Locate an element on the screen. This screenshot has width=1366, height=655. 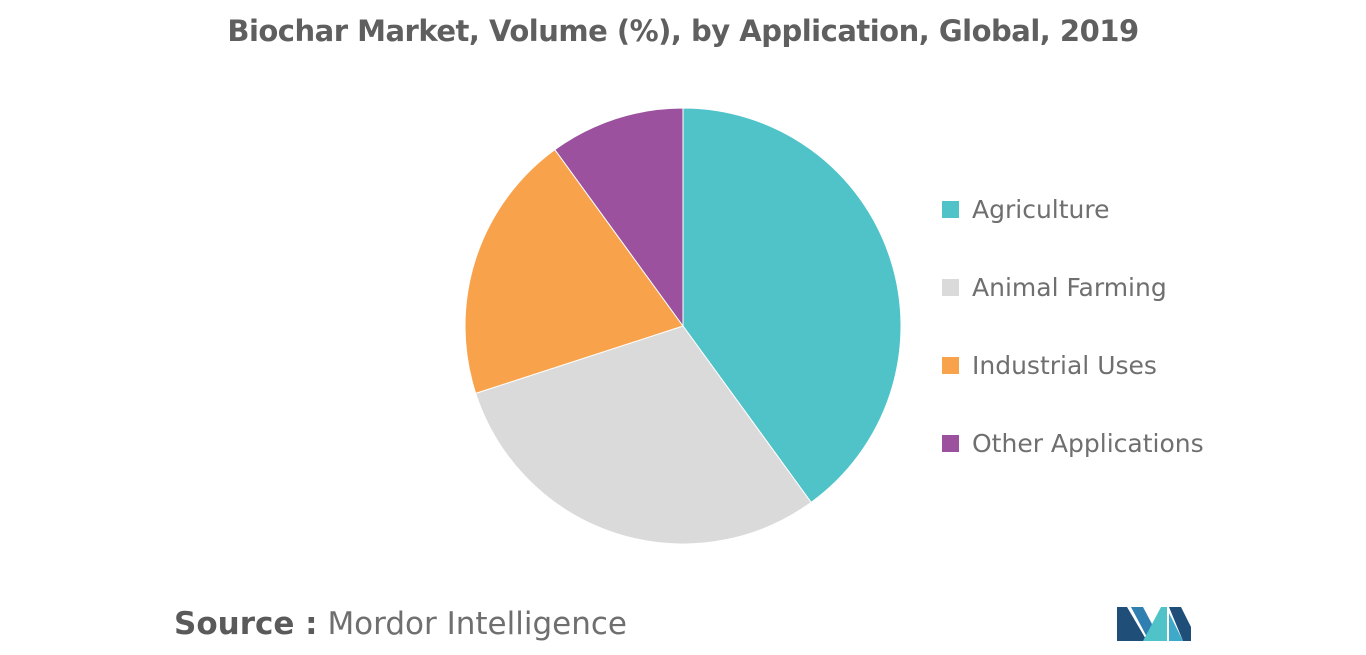
legend-swatch-industrial-uses is located at coordinates (950, 365).